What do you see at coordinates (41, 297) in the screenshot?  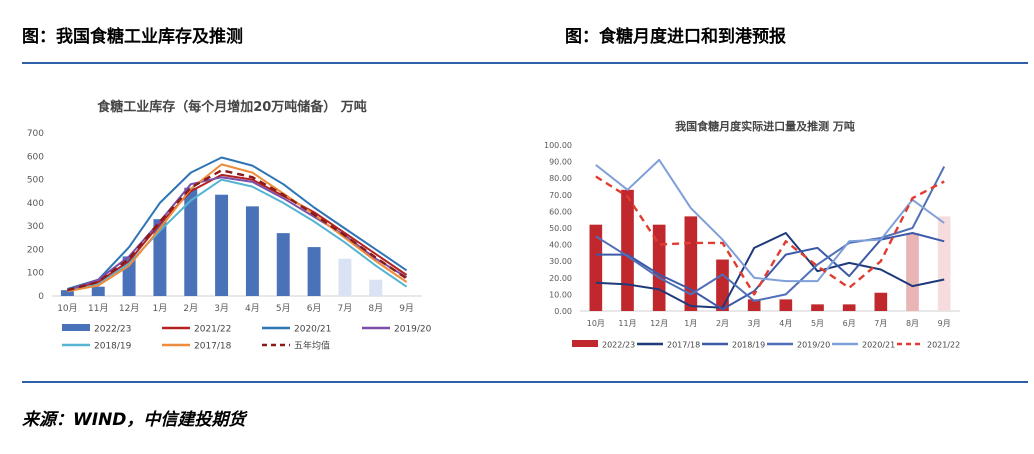 I see `y-tick-label: 0` at bounding box center [41, 297].